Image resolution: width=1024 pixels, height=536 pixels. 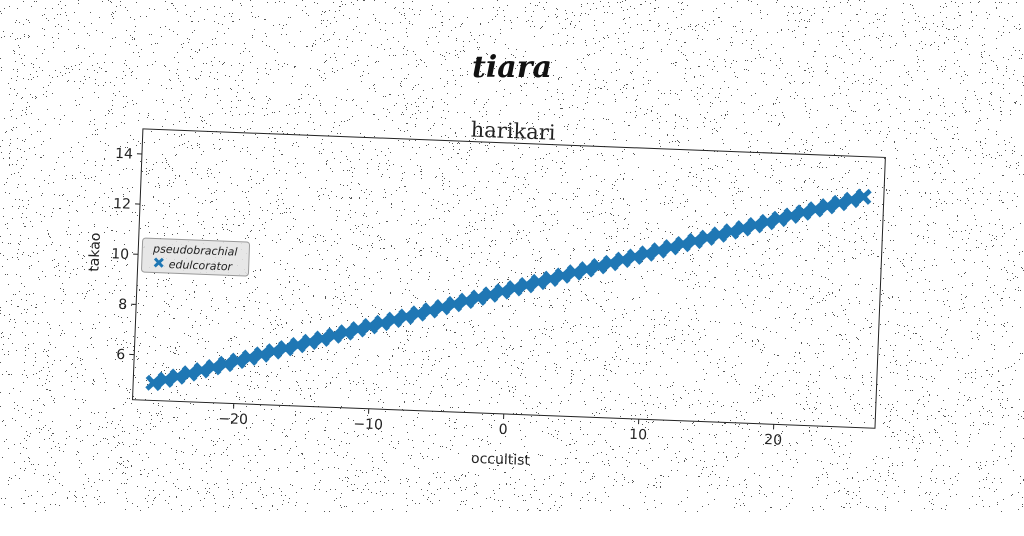 I want to click on y-tick-label: 14, so click(x=124, y=154).